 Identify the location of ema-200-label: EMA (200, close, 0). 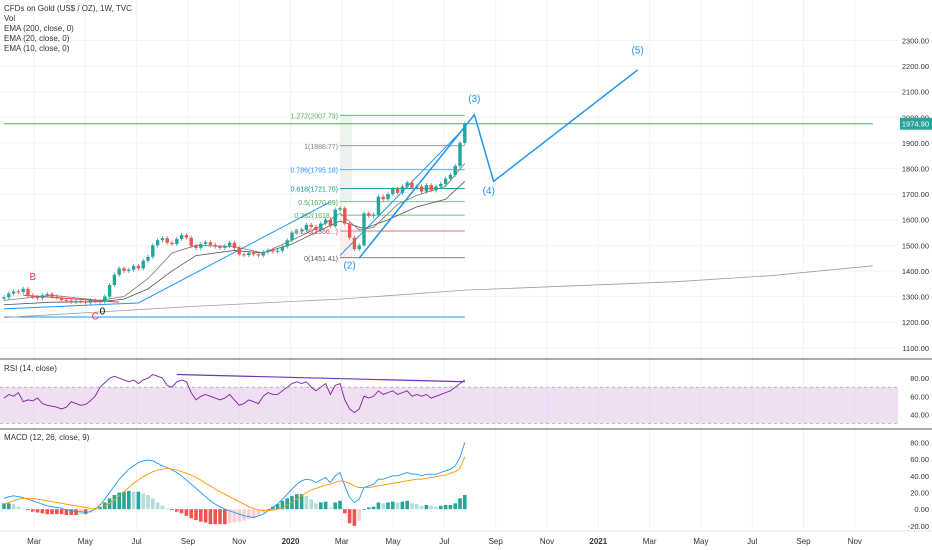
(39, 28).